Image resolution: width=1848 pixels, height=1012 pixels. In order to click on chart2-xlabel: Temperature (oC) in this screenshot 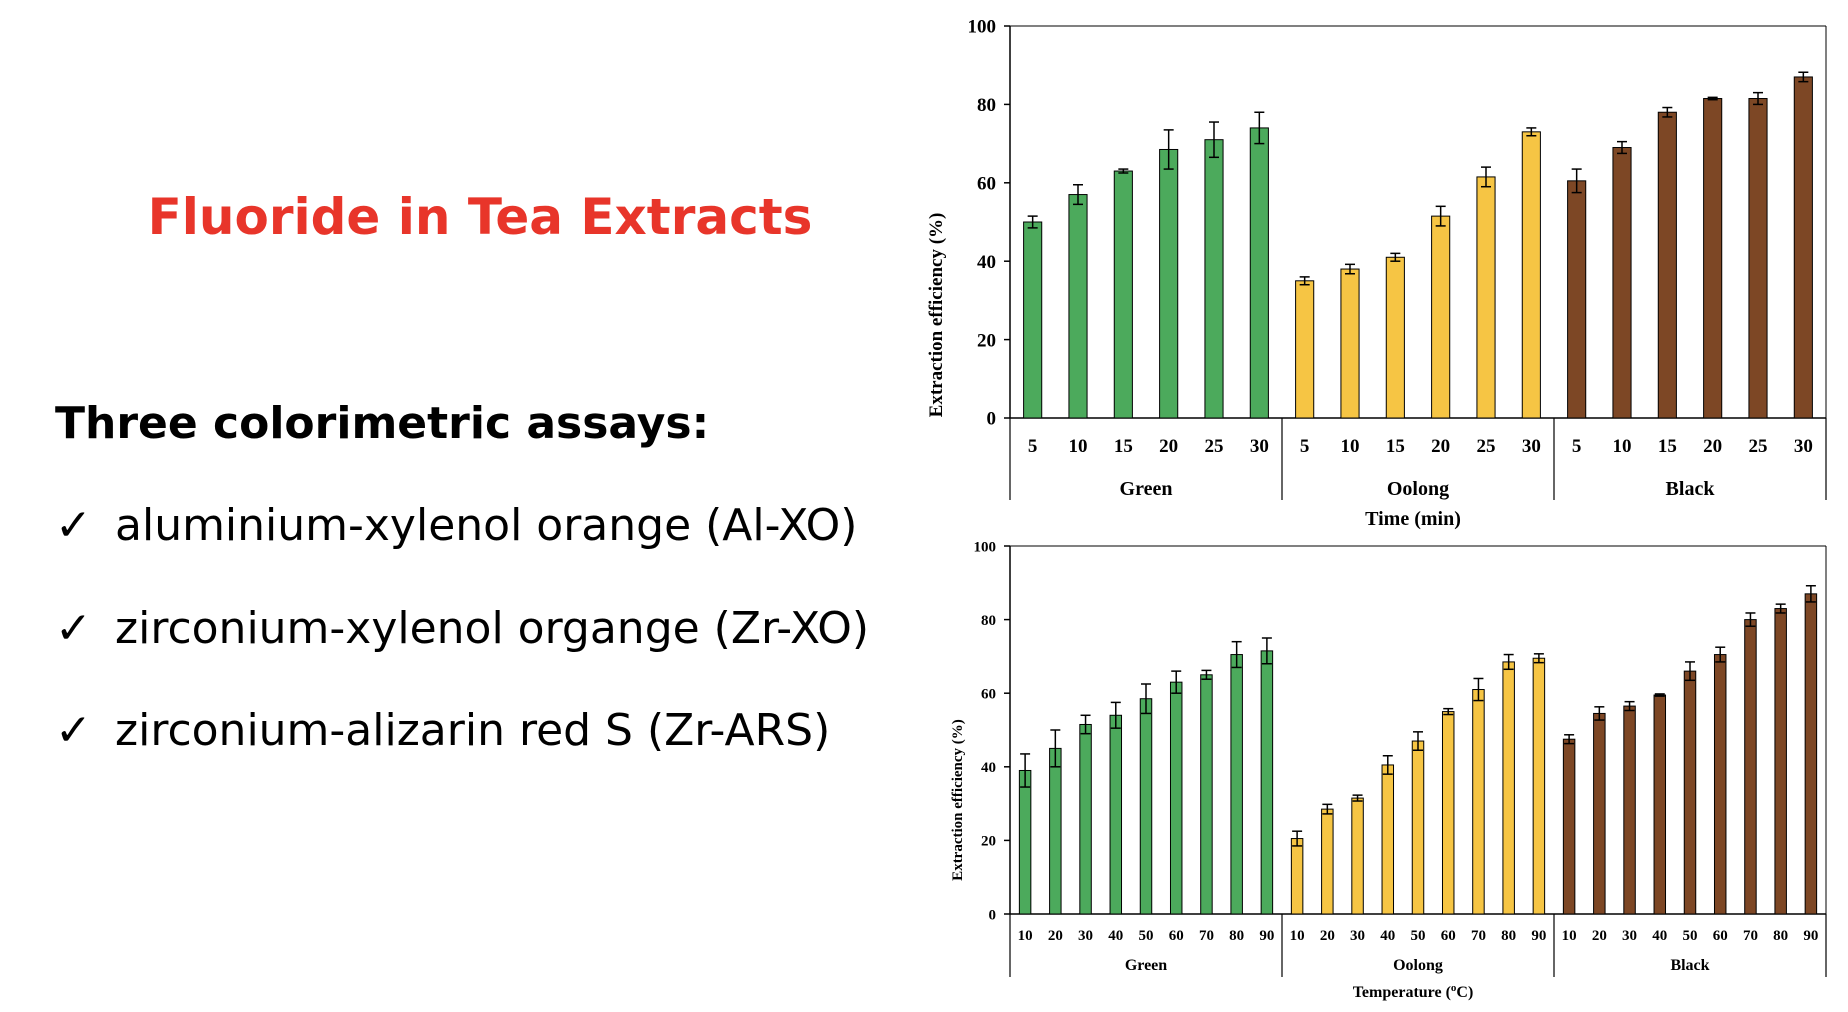, I will do `click(1413, 991)`.